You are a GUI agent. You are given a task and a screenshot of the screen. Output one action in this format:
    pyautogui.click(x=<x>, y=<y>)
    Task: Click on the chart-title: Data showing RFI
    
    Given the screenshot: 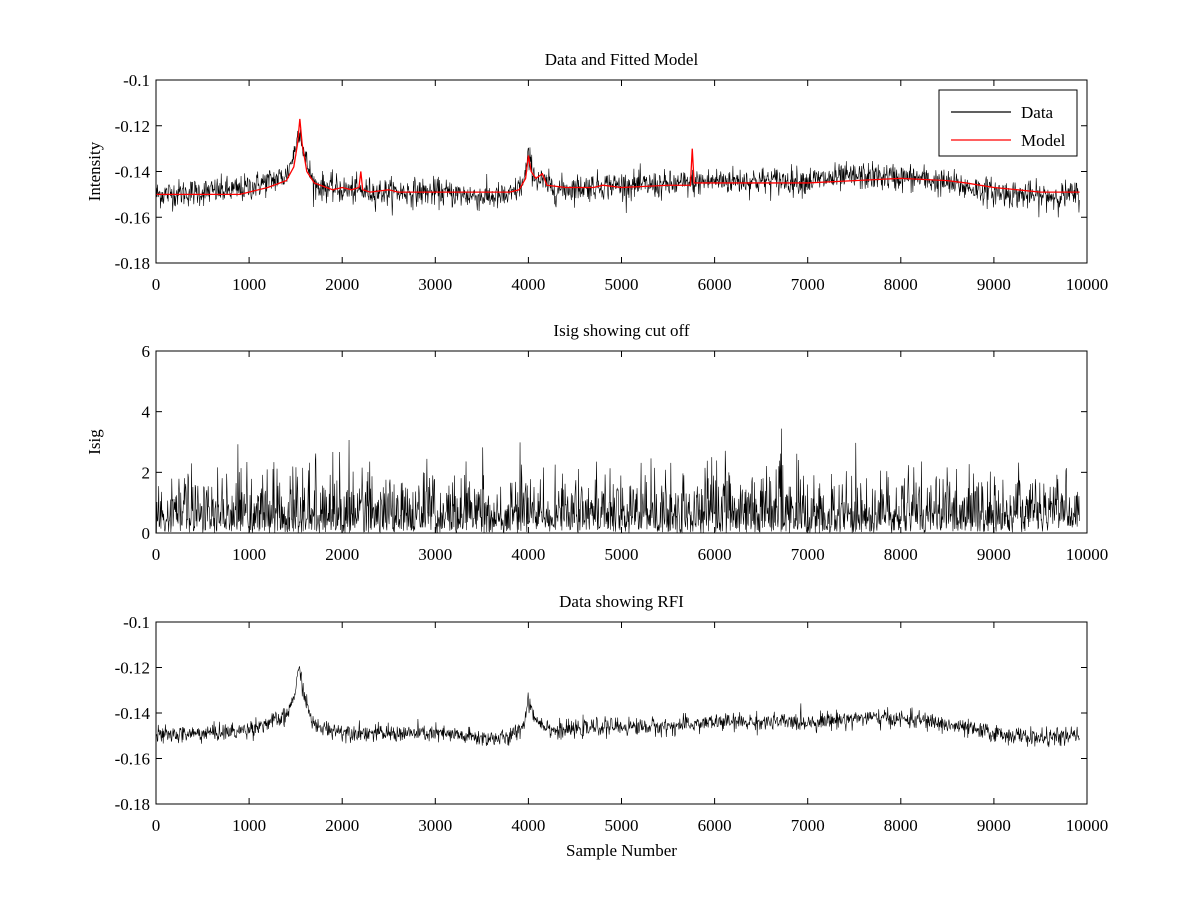 What is the action you would take?
    pyautogui.click(x=621, y=601)
    